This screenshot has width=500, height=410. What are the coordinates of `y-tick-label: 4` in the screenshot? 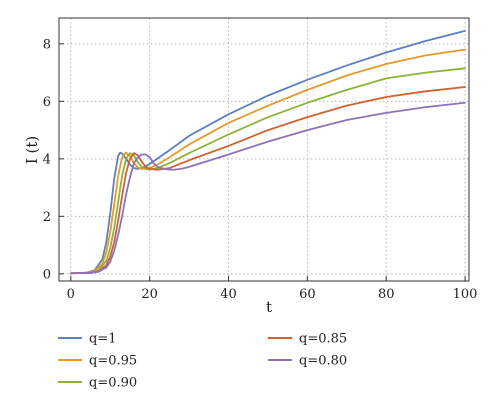 It's located at (47, 159).